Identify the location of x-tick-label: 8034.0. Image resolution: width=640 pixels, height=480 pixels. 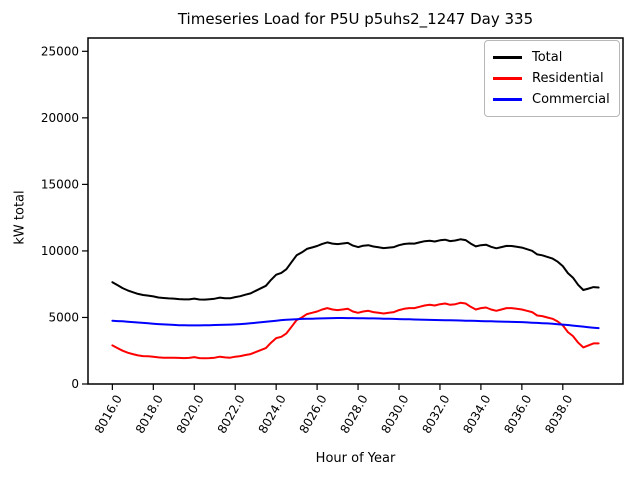
(476, 414).